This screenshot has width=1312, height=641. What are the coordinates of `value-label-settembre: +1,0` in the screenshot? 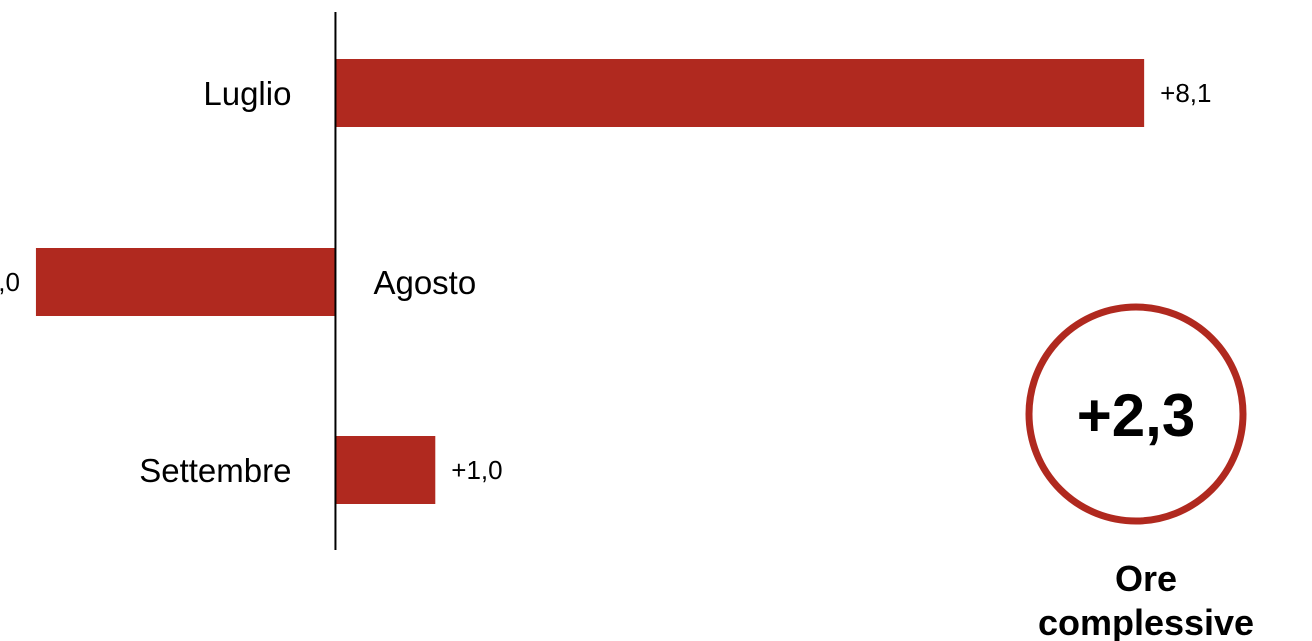 It's located at (476, 470).